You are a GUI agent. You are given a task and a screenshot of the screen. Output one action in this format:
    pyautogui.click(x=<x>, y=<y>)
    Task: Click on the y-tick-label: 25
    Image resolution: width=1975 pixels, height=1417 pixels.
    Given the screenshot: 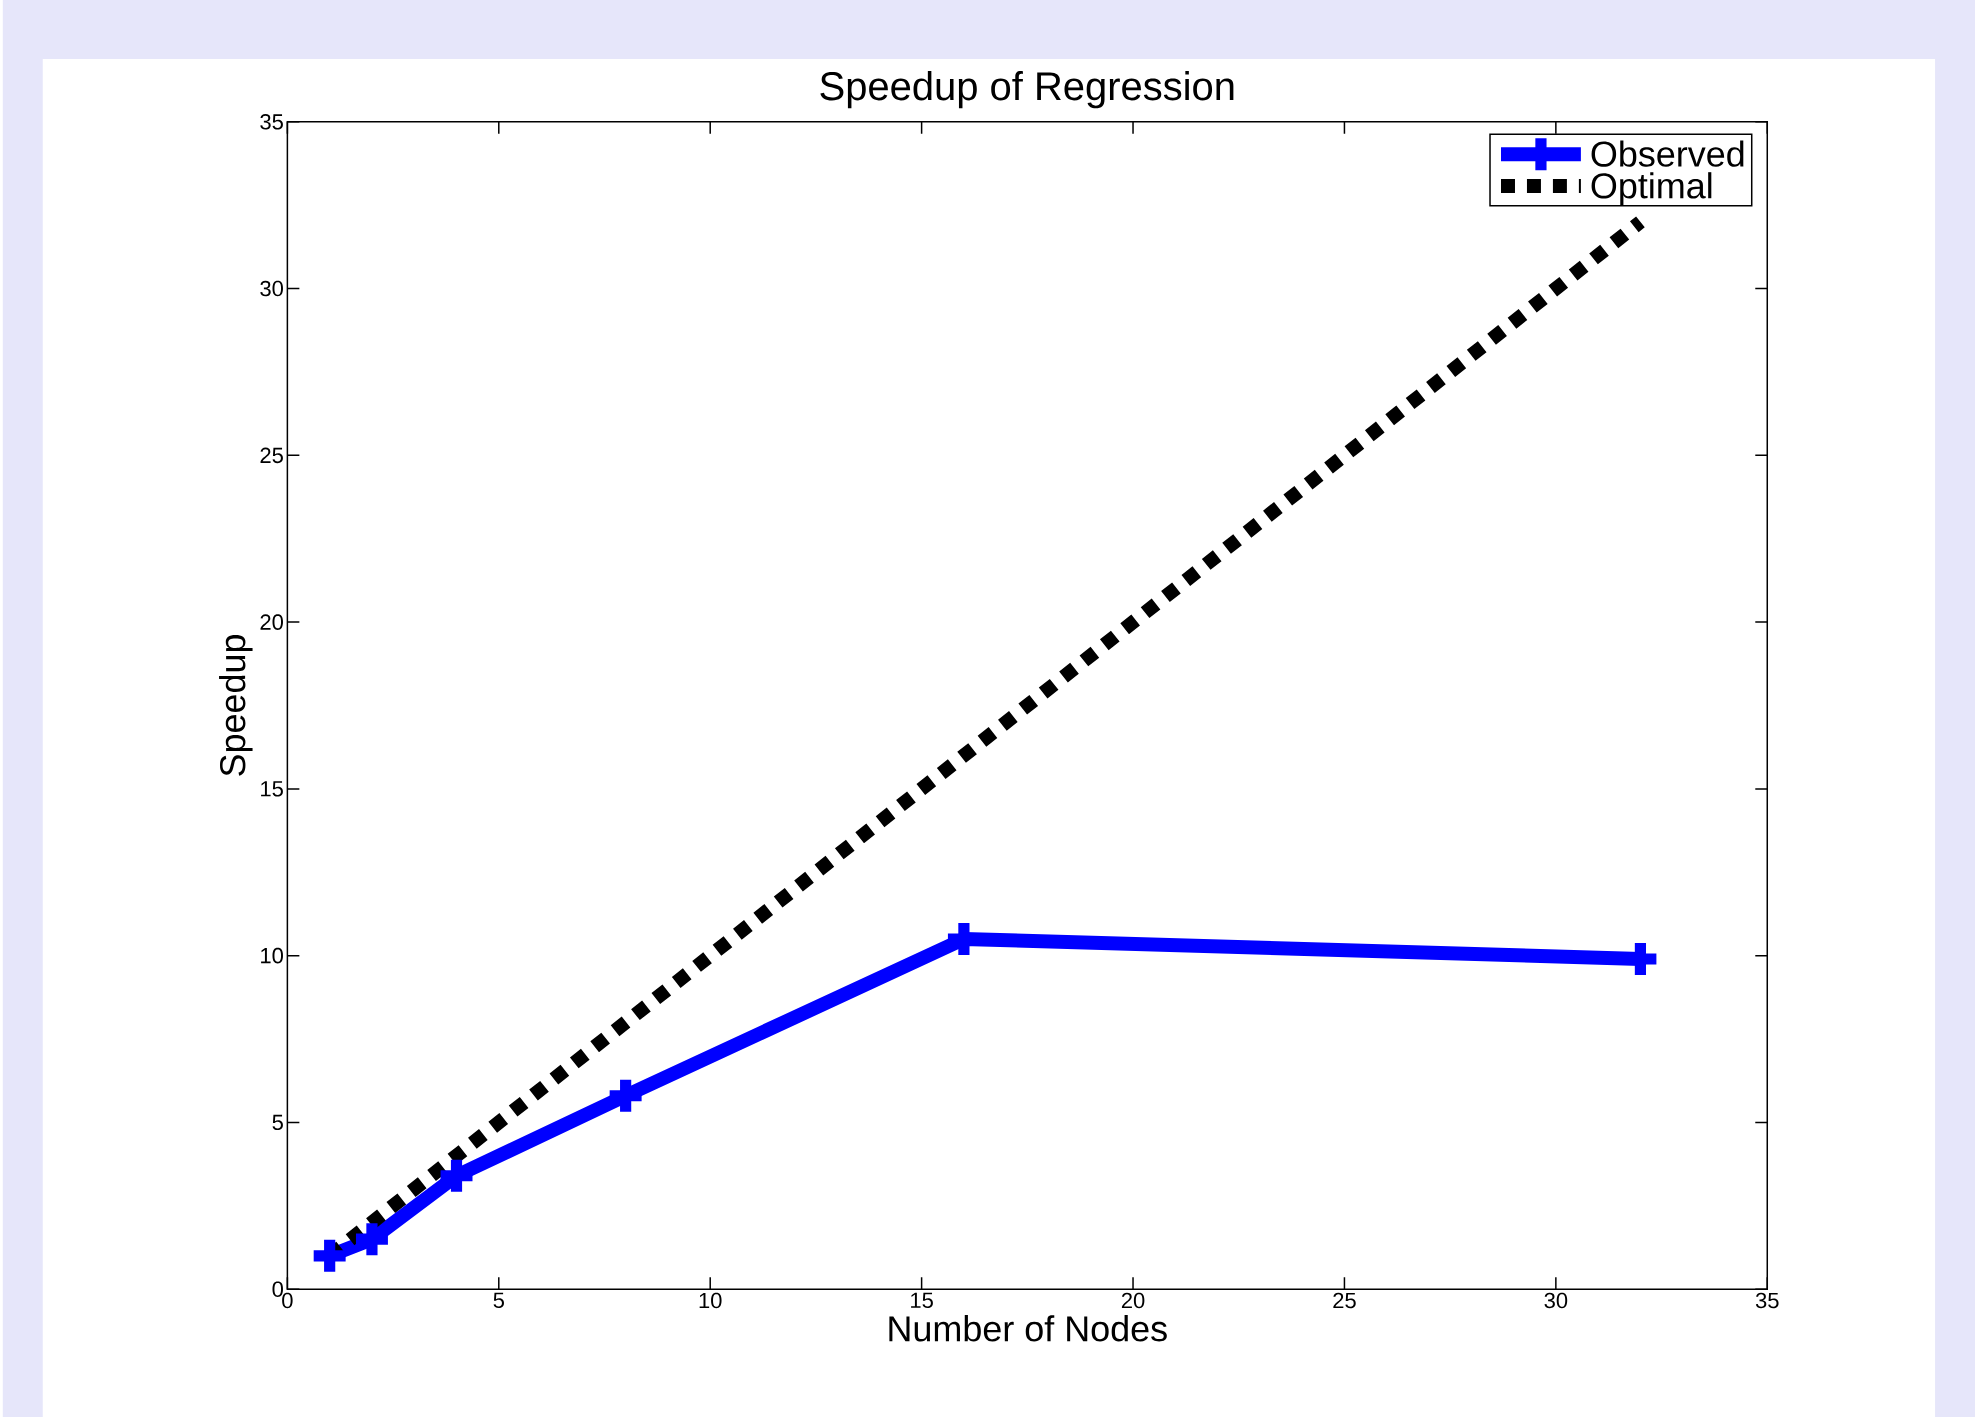 What is the action you would take?
    pyautogui.click(x=271, y=455)
    